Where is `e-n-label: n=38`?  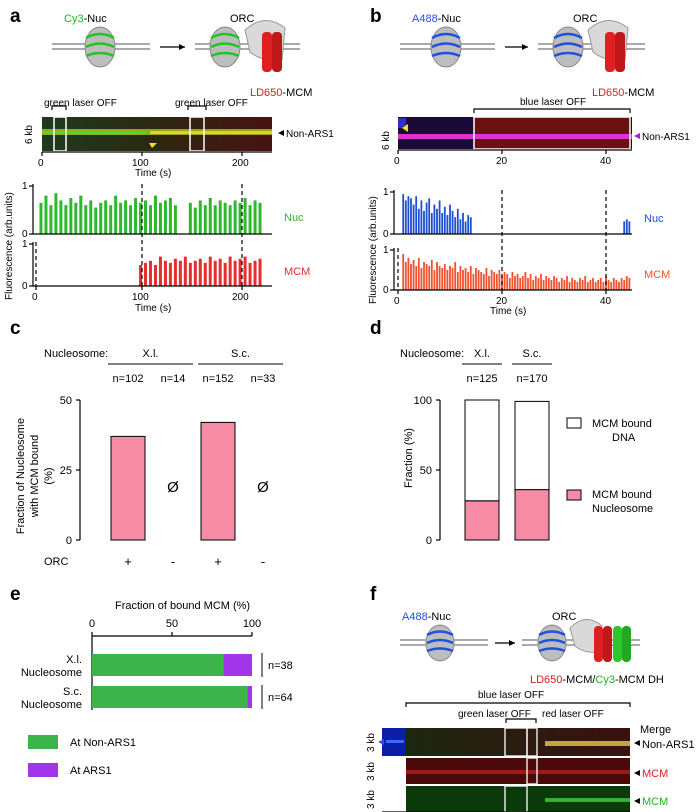
e-n-label: n=38 is located at coordinates (280, 666).